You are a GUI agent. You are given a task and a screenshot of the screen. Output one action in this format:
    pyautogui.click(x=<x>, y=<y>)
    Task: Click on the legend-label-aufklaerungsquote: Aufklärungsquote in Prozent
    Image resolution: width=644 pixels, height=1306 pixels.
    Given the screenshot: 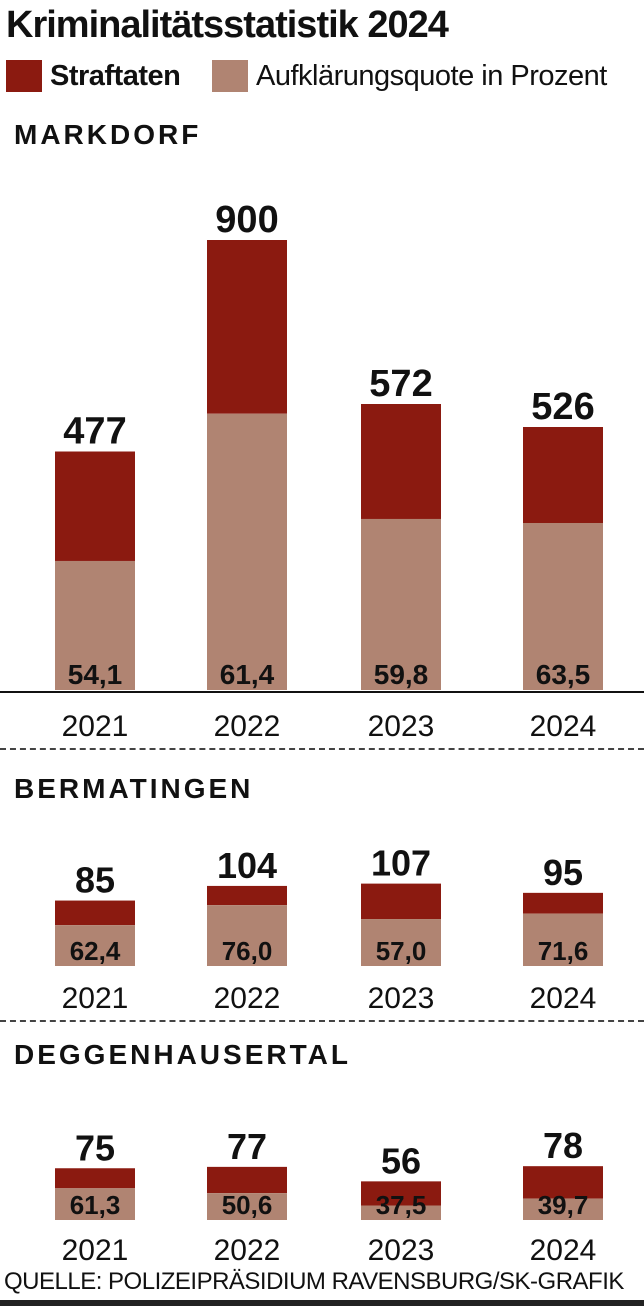 What is the action you would take?
    pyautogui.click(x=431, y=76)
    